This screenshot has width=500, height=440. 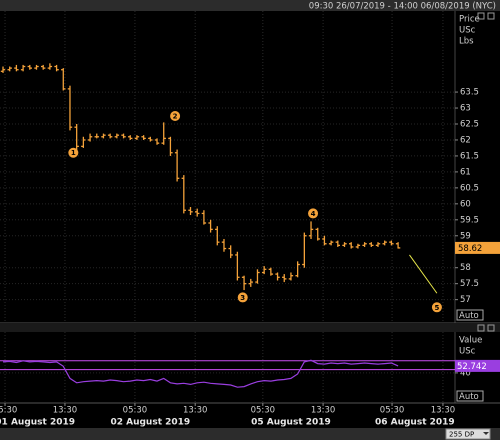 I want to click on date-label: 05 August 2019, so click(x=291, y=423).